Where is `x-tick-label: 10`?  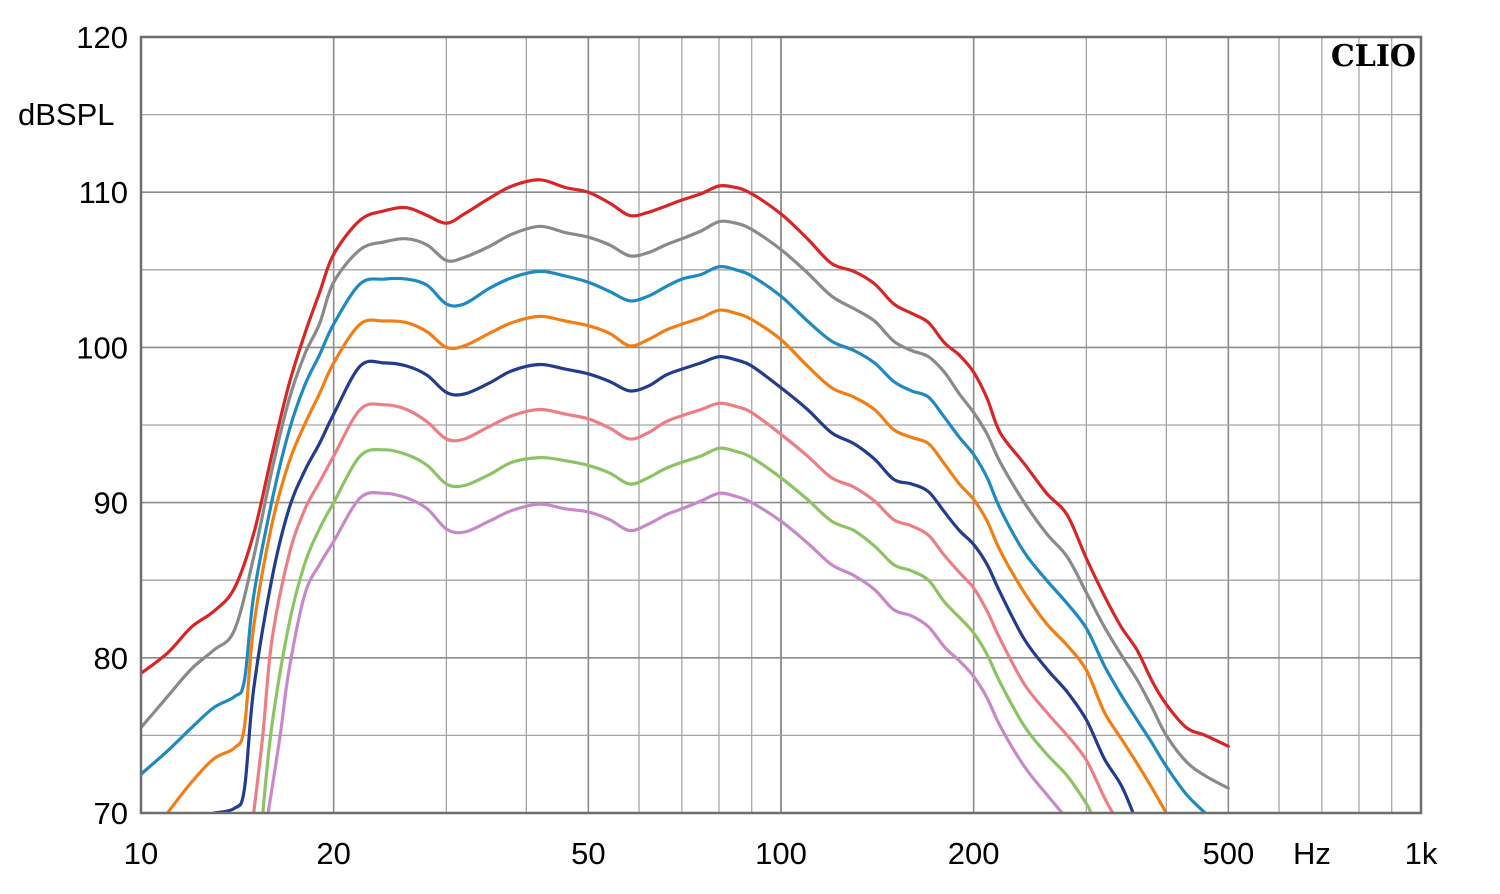
x-tick-label: 10 is located at coordinates (141, 853).